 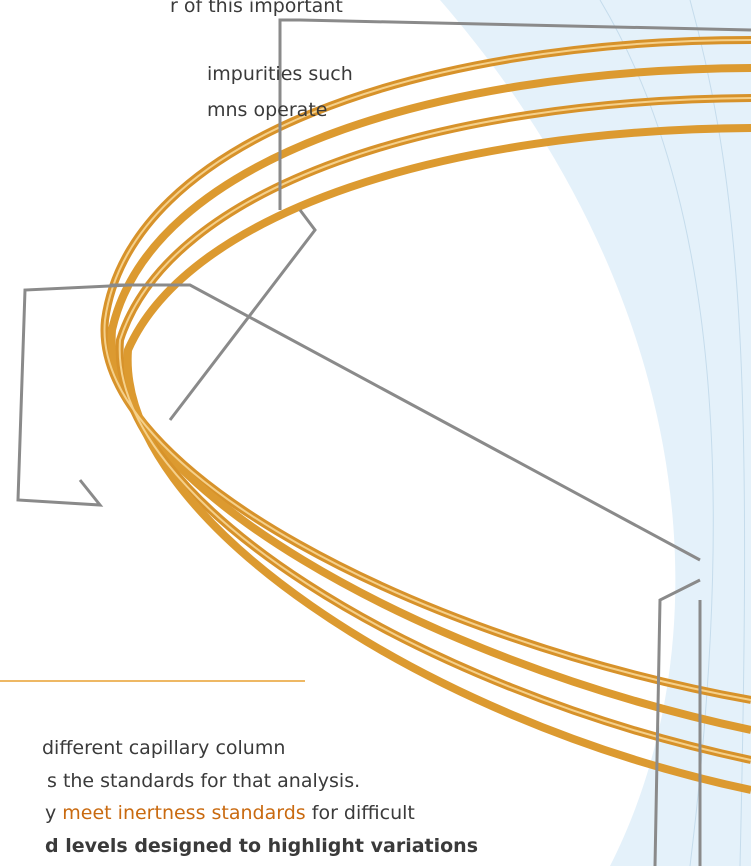 What do you see at coordinates (51, 813) in the screenshot?
I see `text-segment: y` at bounding box center [51, 813].